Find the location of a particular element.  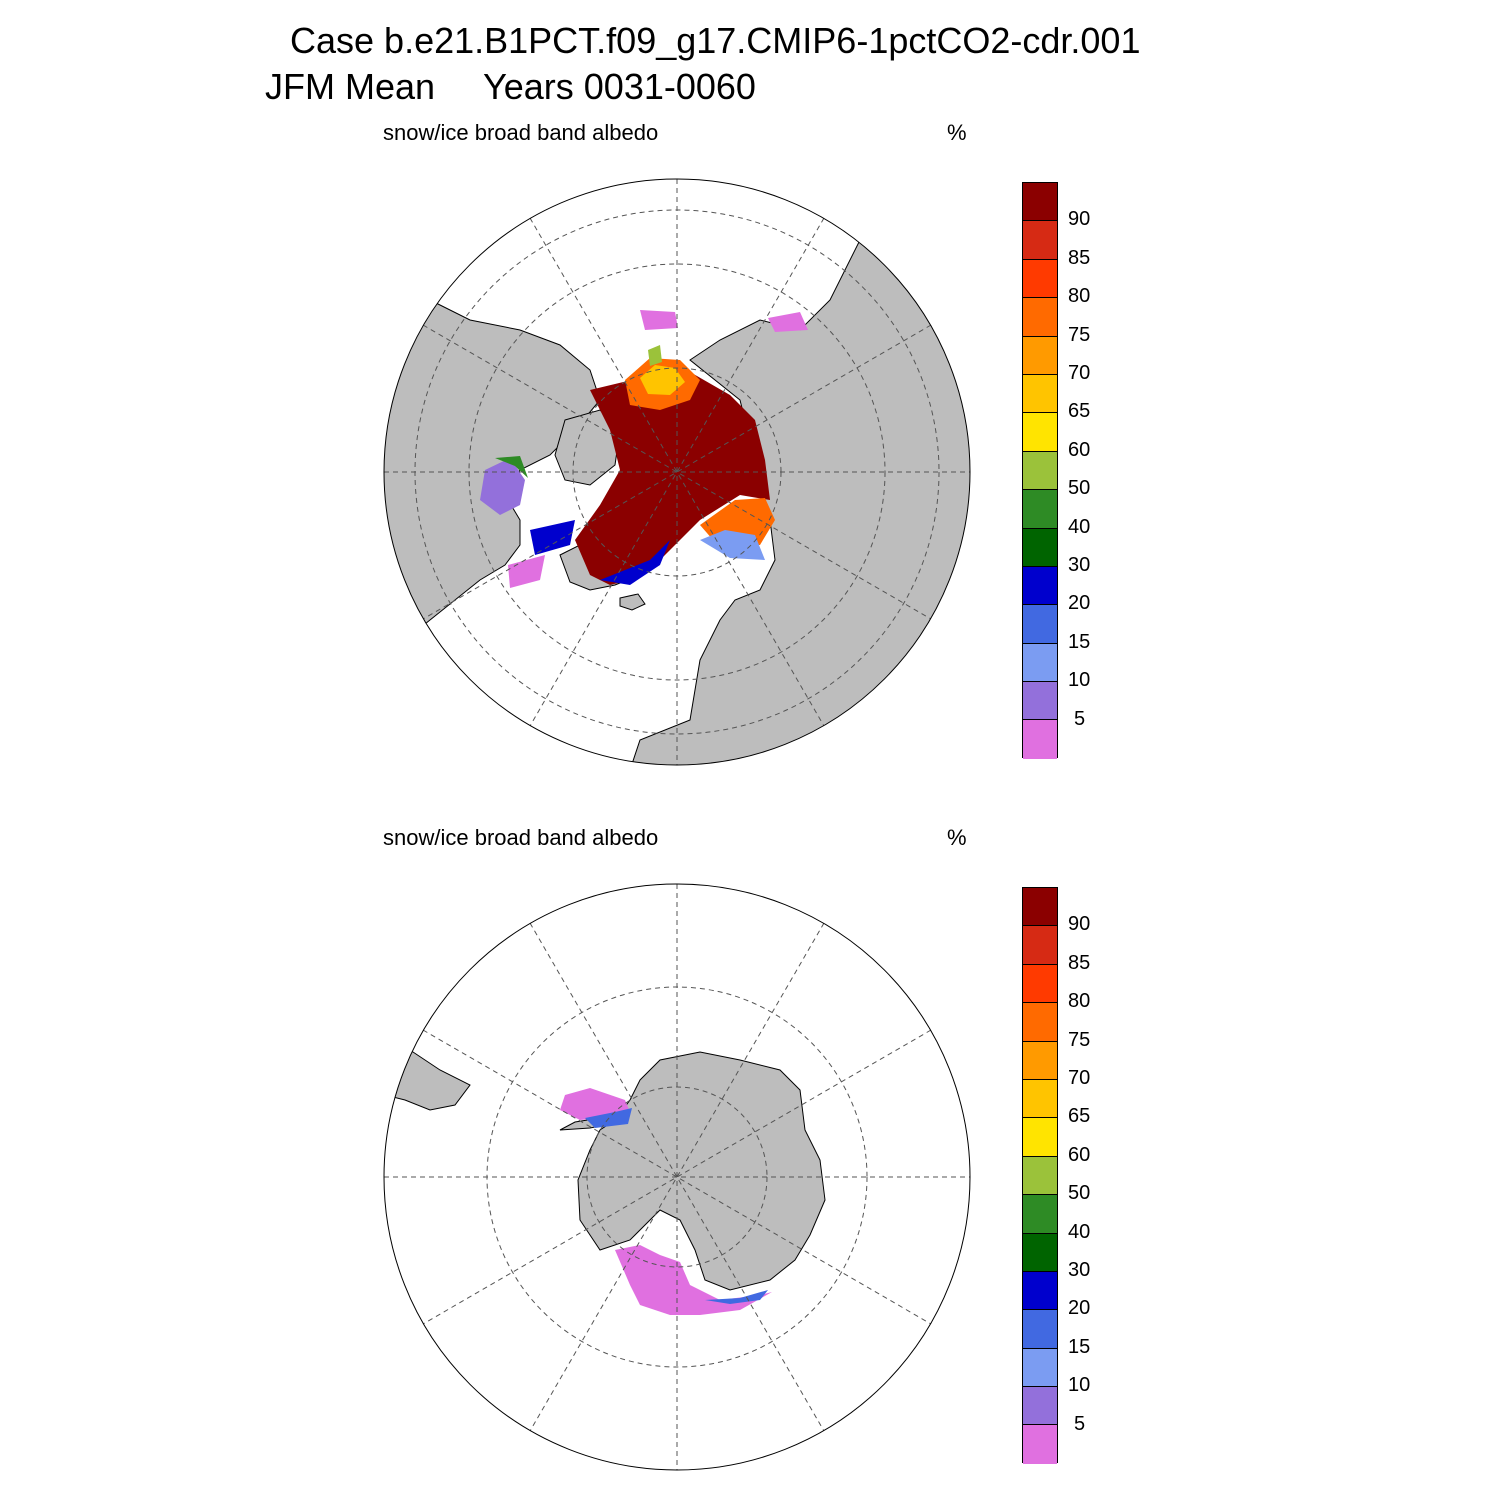

figure-title-period: JFM Mean Years 0031-0060 is located at coordinates (510, 87).